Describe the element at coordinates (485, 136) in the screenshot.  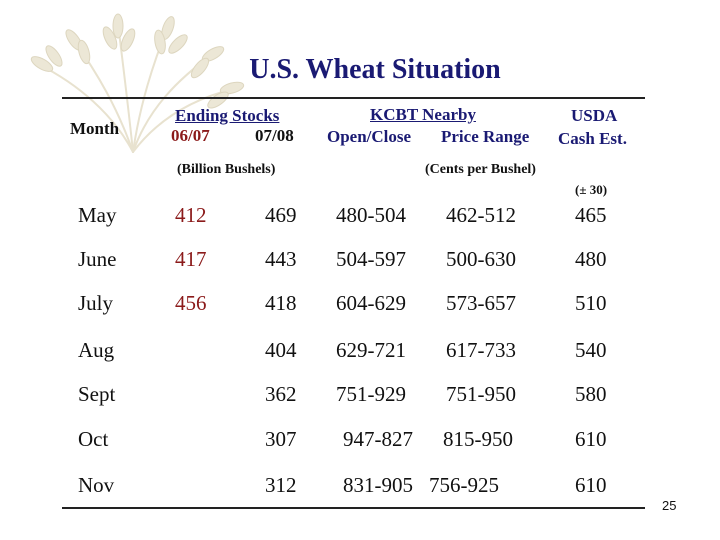
I see `price-range-header: Price Range` at that location.